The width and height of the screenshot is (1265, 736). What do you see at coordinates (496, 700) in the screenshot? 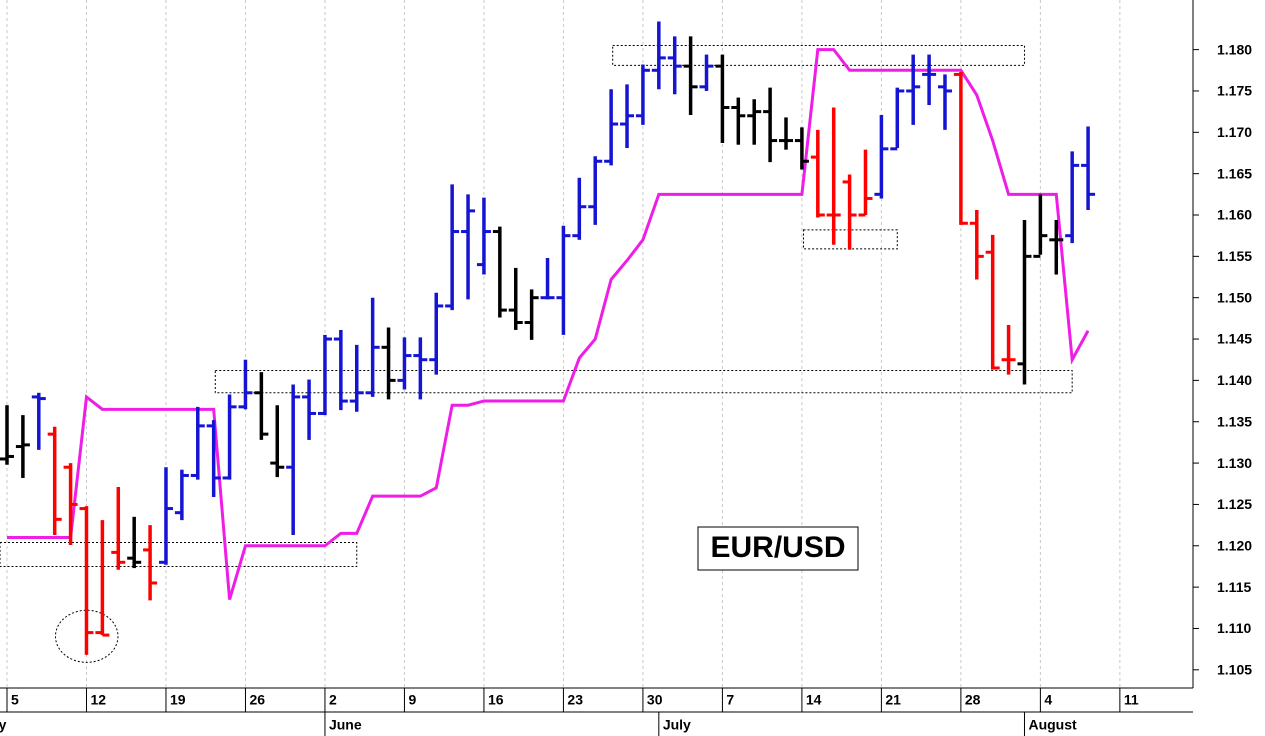
I see `x-tick-label: 16` at bounding box center [496, 700].